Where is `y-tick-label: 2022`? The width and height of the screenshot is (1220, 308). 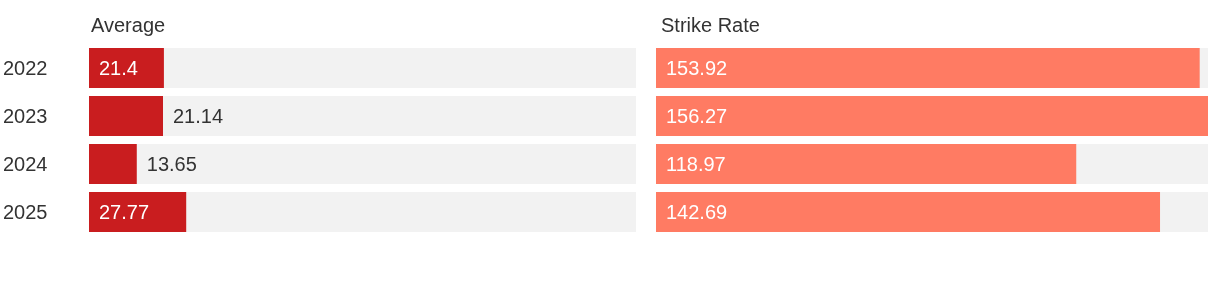 y-tick-label: 2022 is located at coordinates (25, 68).